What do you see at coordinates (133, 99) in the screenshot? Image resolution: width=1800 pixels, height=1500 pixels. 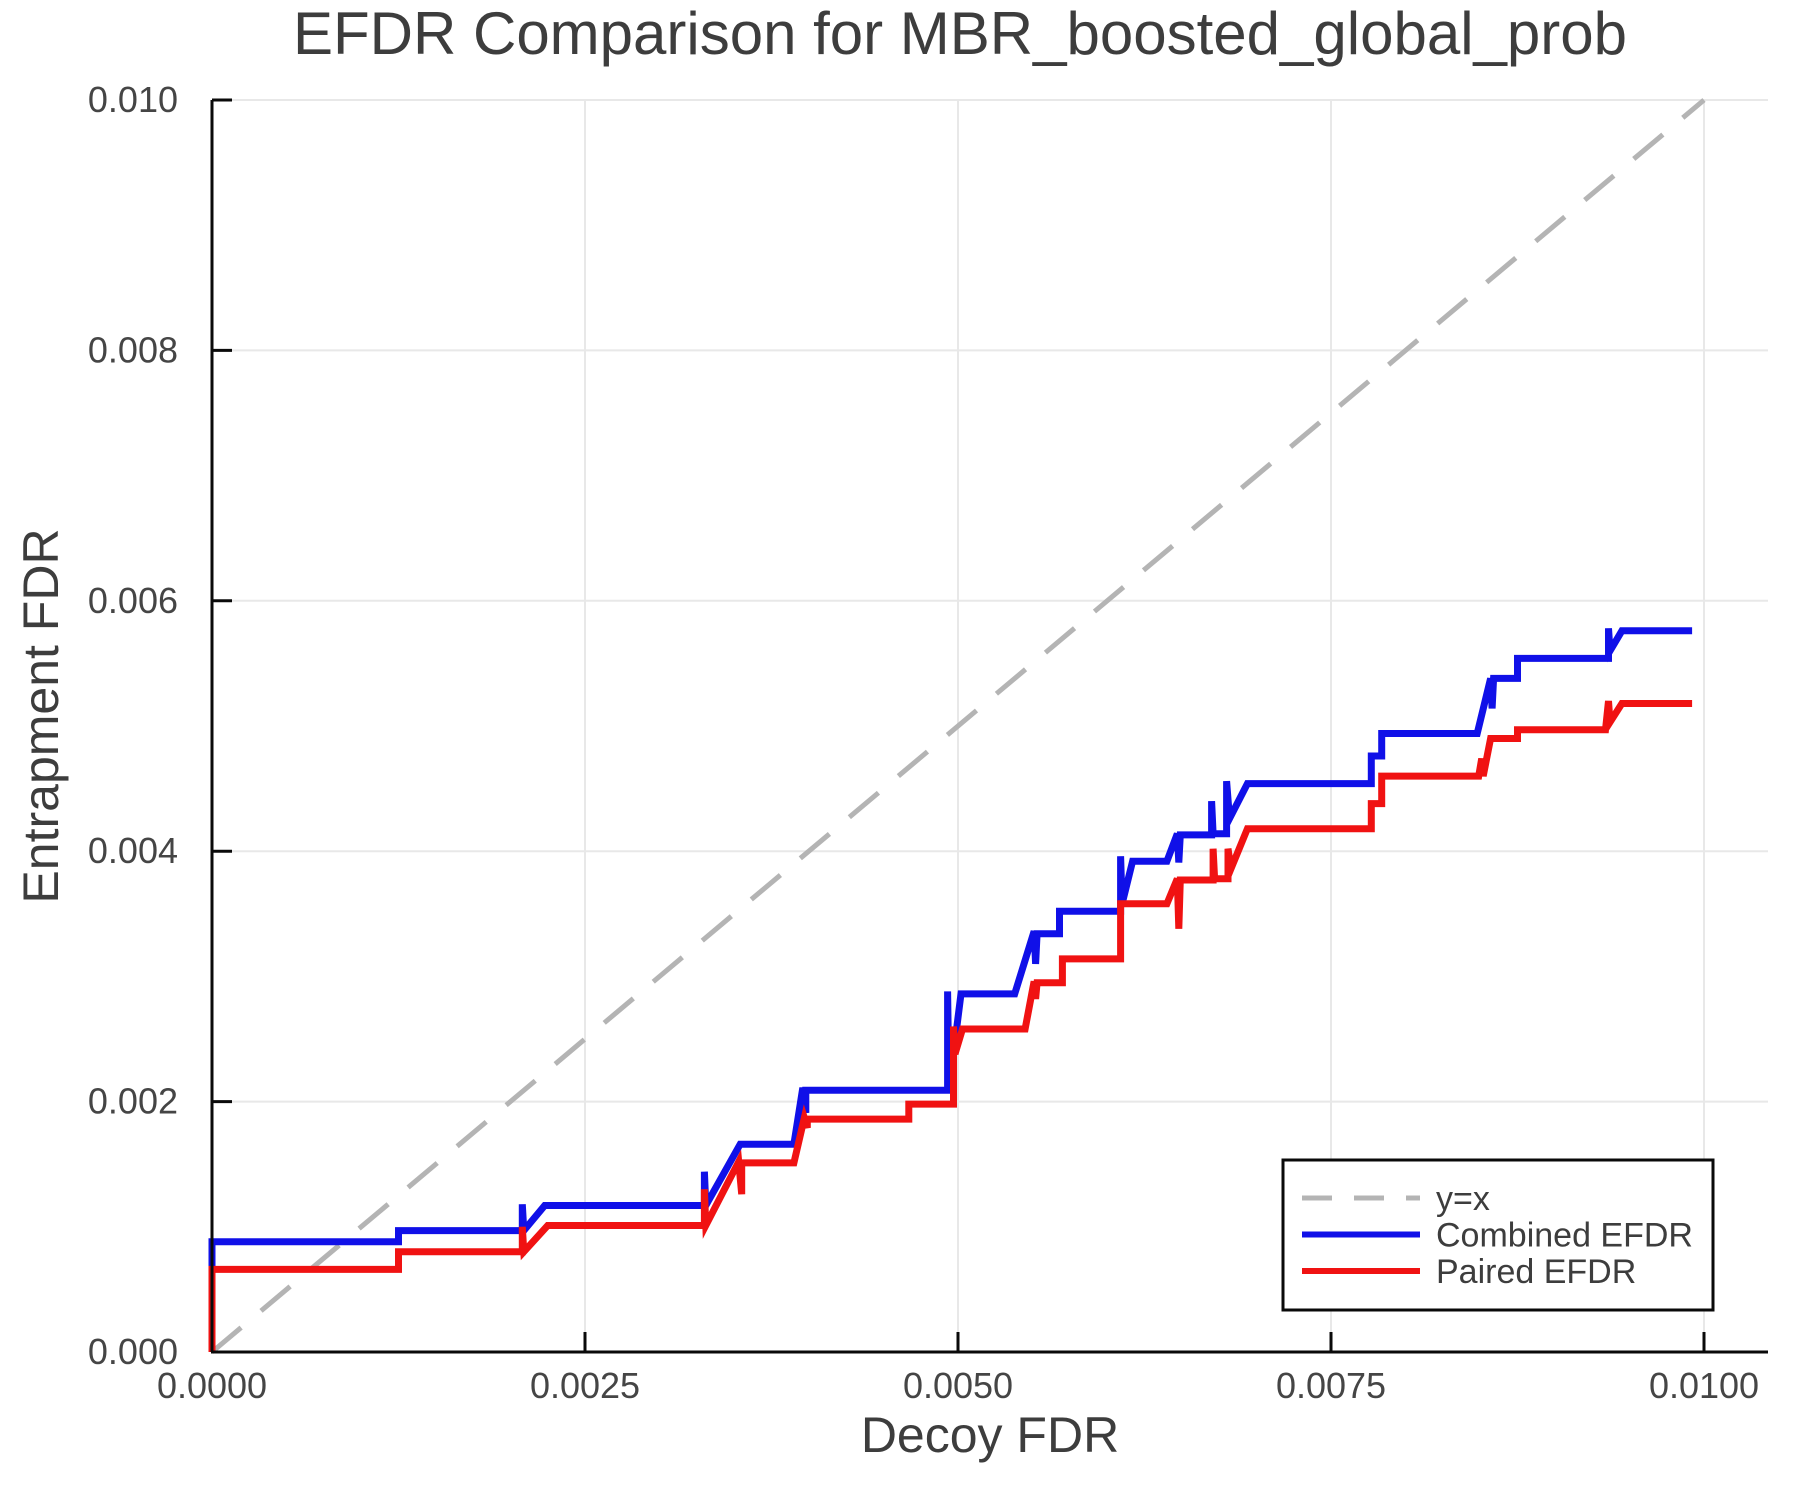 I see `y-tick-label: 0.010` at bounding box center [133, 99].